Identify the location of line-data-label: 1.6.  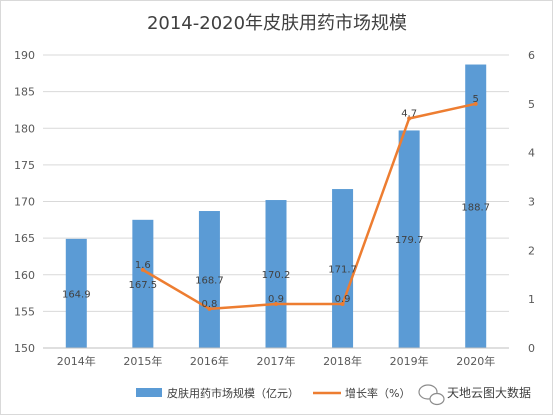
(143, 265).